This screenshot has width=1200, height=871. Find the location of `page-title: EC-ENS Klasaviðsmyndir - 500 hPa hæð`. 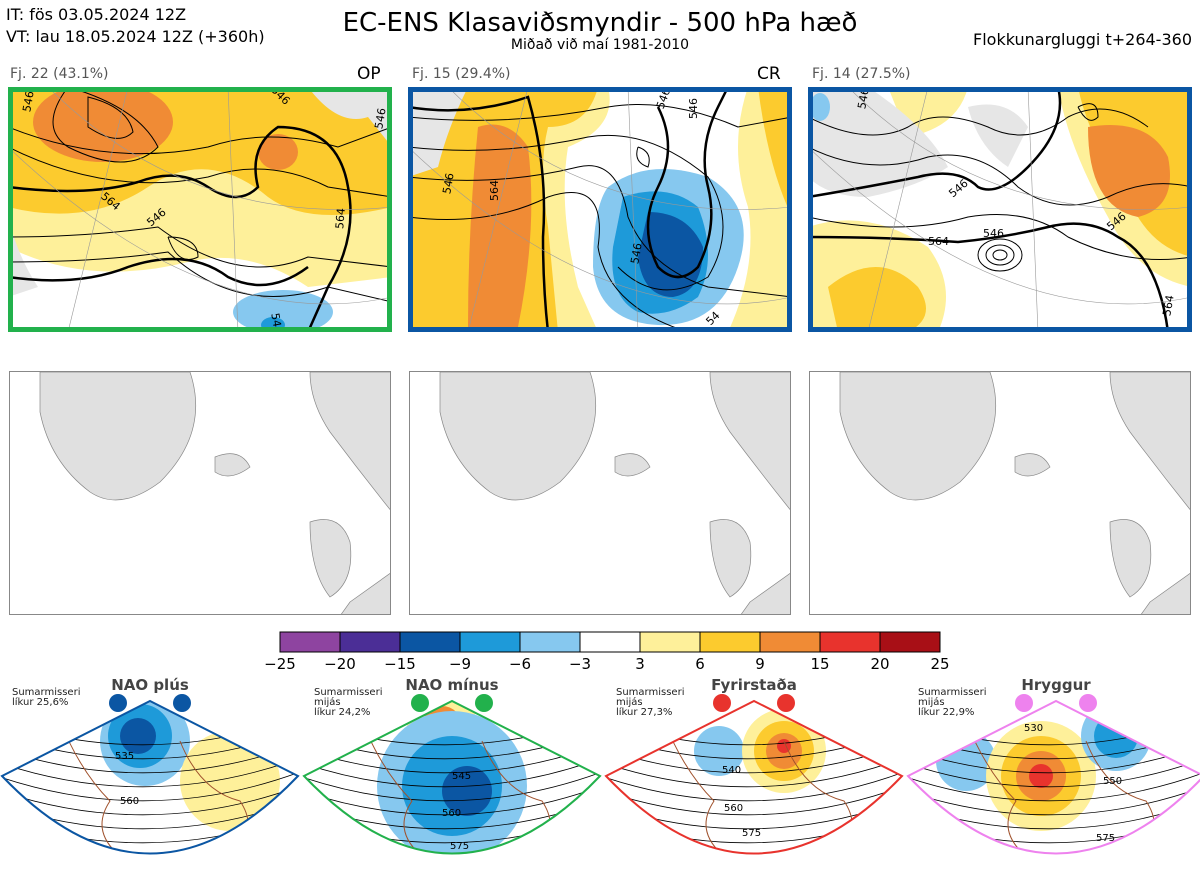

page-title: EC-ENS Klasaviðsmyndir - 500 hPa hæð is located at coordinates (600, 23).